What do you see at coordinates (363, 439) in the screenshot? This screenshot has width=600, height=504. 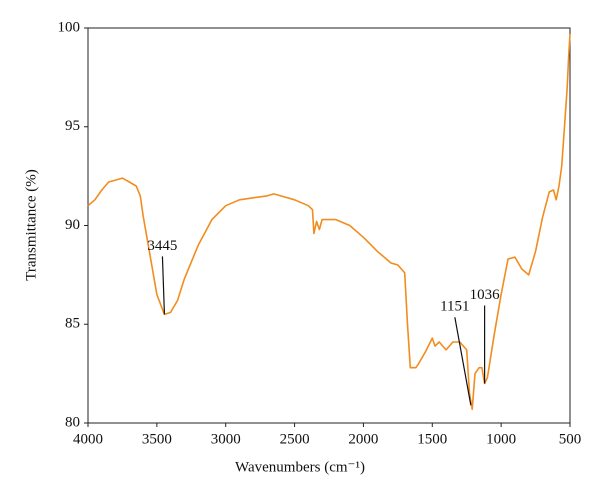 I see `x-tick-label: 2000` at bounding box center [363, 439].